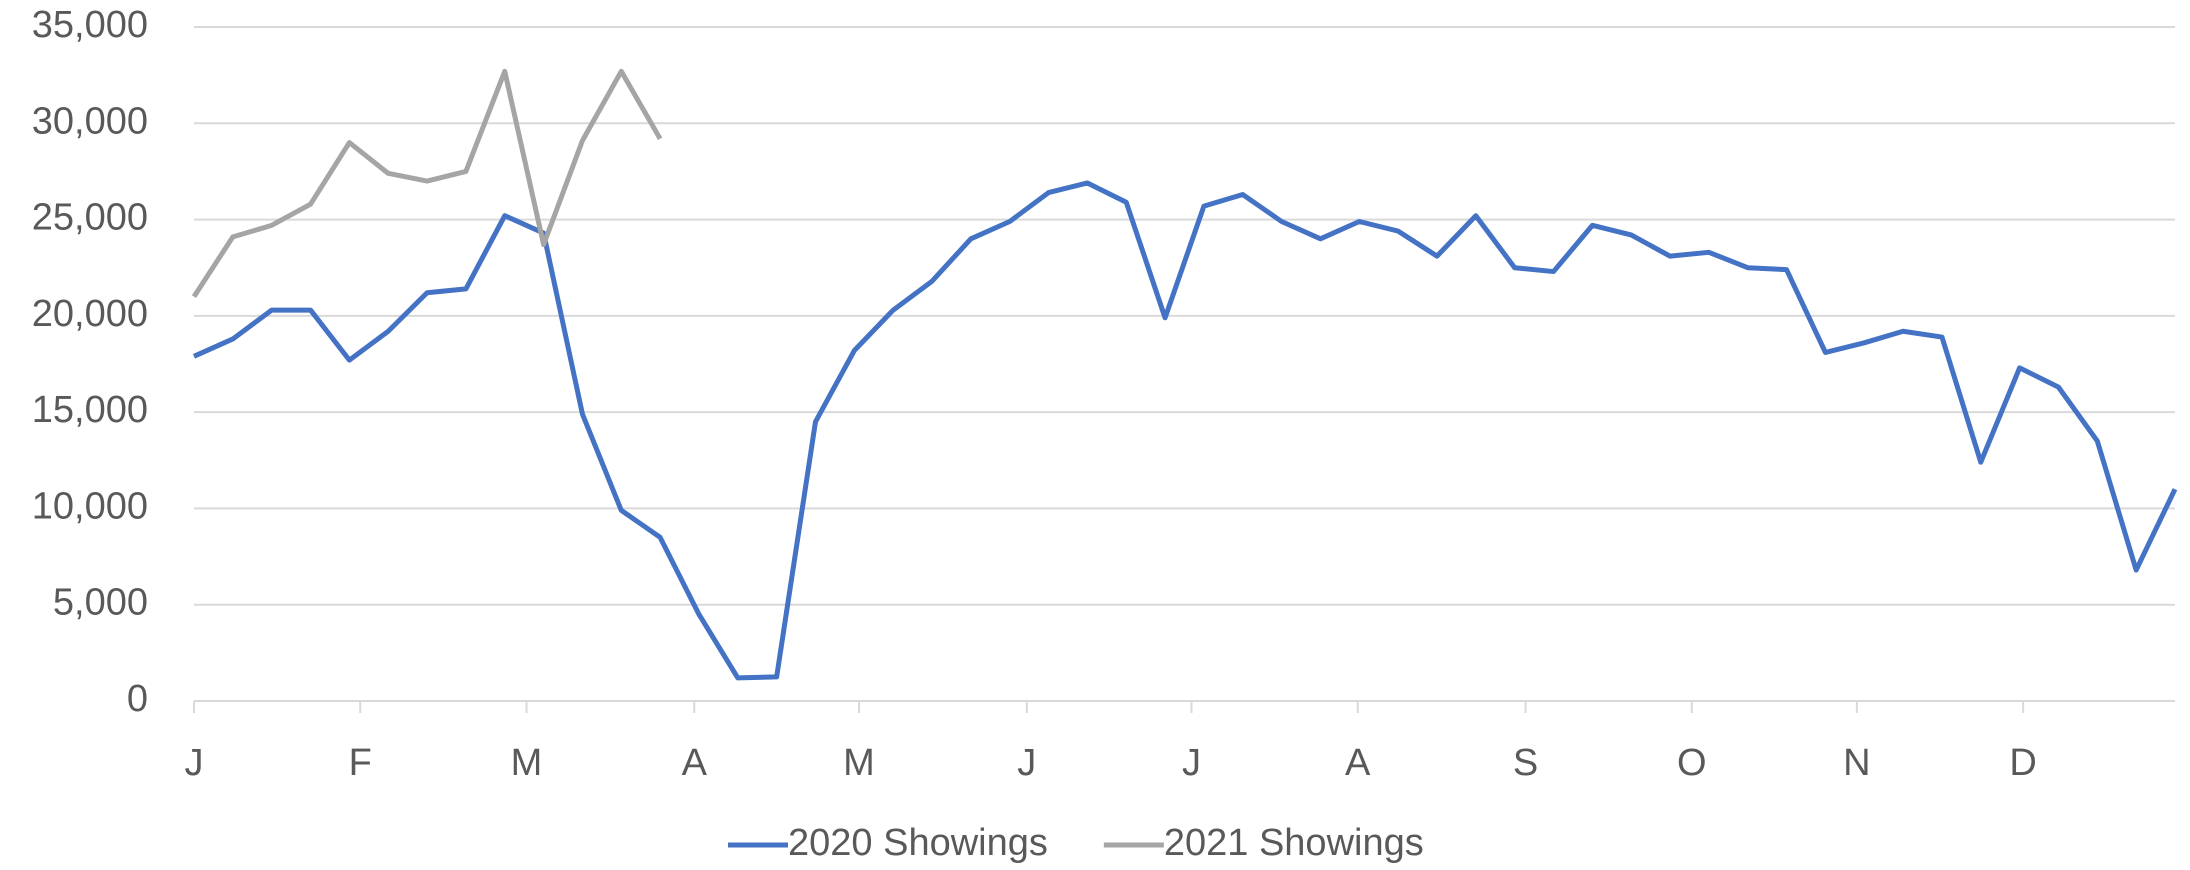 Image resolution: width=2190 pixels, height=870 pixels. What do you see at coordinates (1525, 763) in the screenshot?
I see `x-tick-label: S` at bounding box center [1525, 763].